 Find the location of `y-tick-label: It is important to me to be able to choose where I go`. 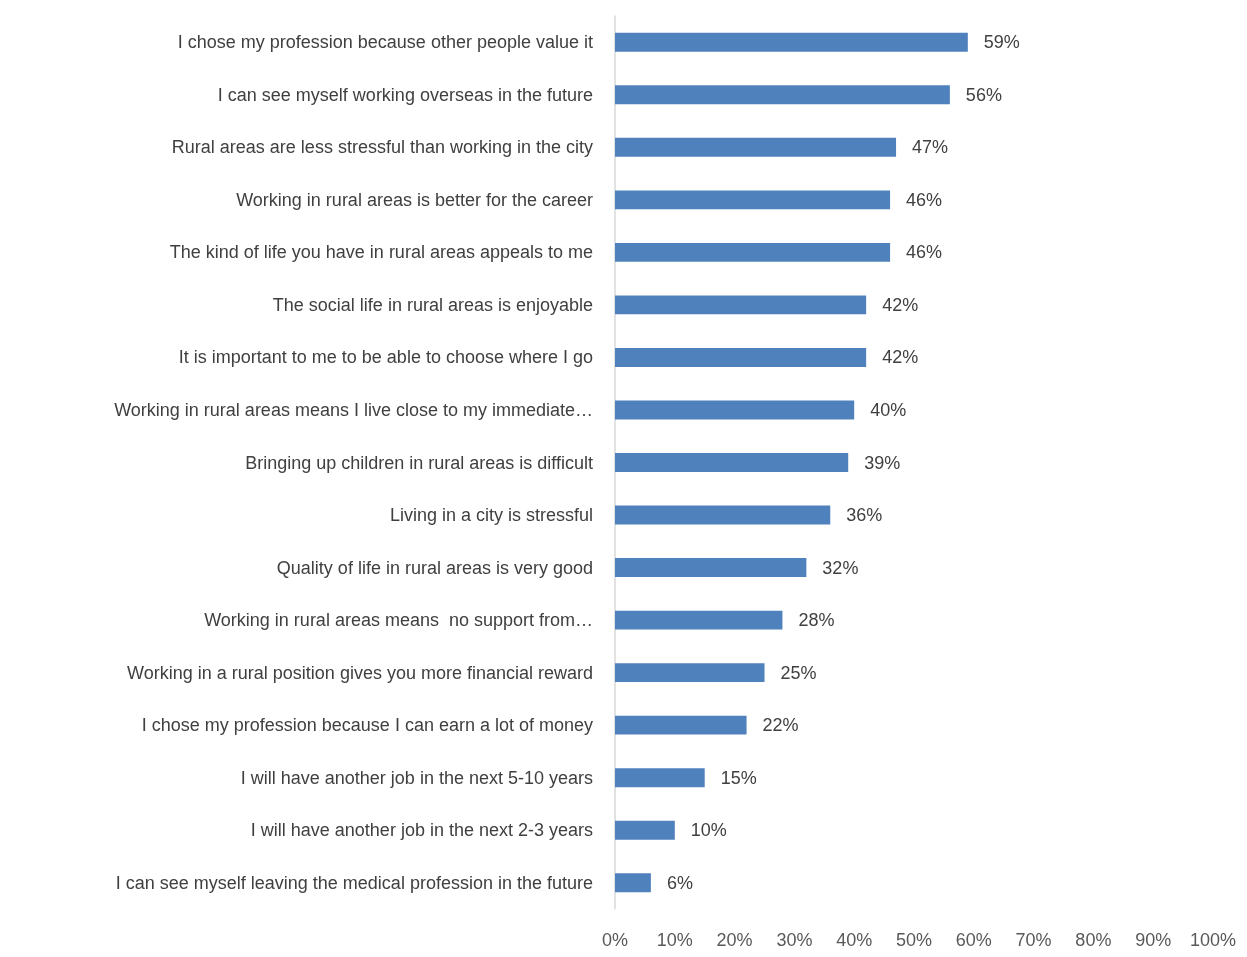

y-tick-label: It is important to me to be able to choose where I go is located at coordinates (385, 357).